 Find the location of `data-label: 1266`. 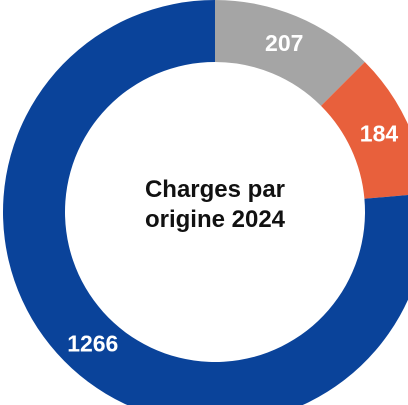

data-label: 1266 is located at coordinates (92, 344).